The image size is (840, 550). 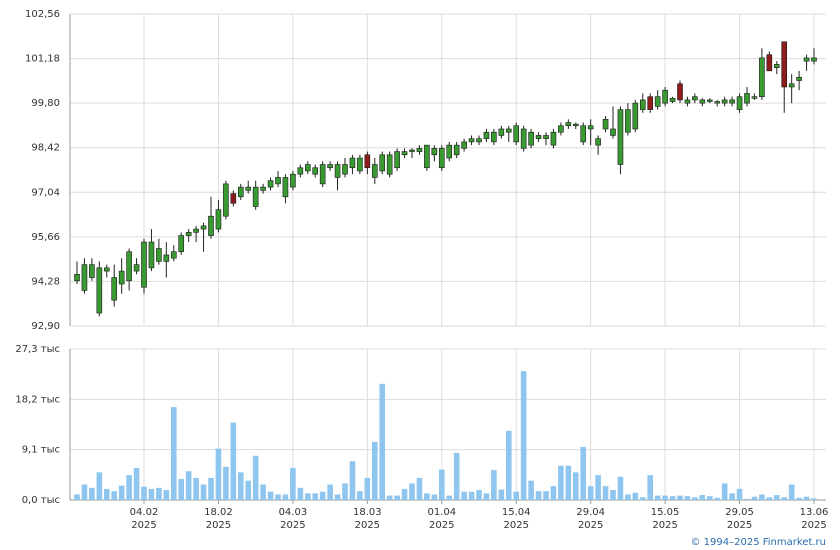 I want to click on x-tick-label: 29.04, so click(x=590, y=512).